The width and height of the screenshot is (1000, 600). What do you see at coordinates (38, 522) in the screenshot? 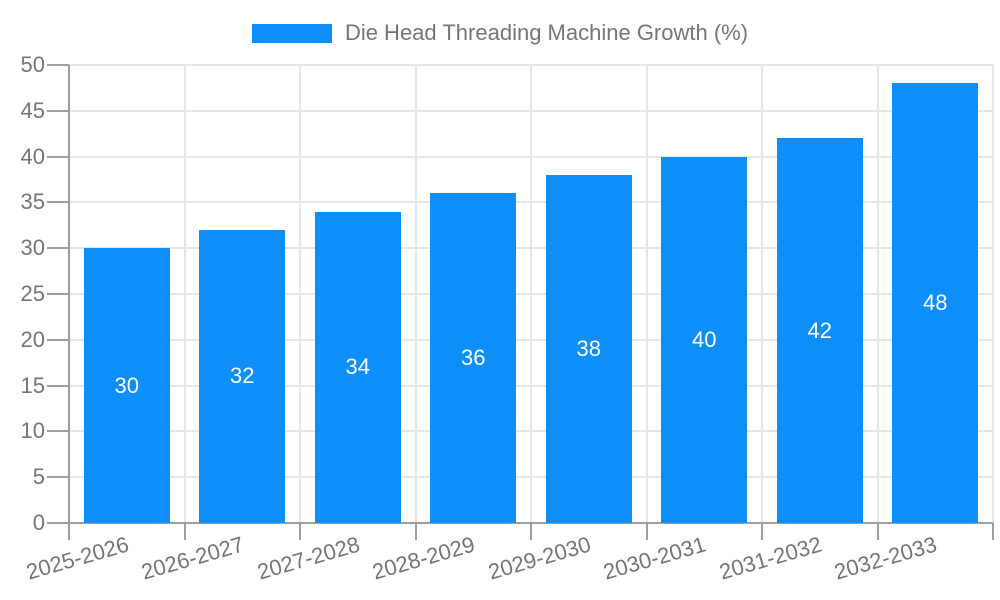
I see `y-axis-tick-label: 0` at bounding box center [38, 522].